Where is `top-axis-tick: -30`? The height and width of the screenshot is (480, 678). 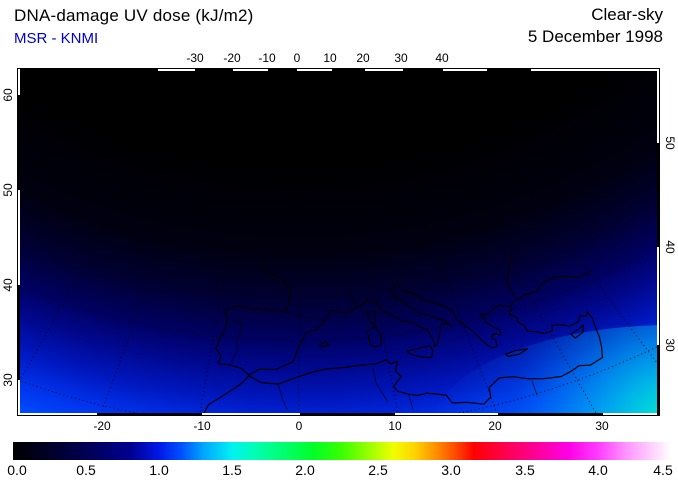 top-axis-tick: -30 is located at coordinates (195, 58).